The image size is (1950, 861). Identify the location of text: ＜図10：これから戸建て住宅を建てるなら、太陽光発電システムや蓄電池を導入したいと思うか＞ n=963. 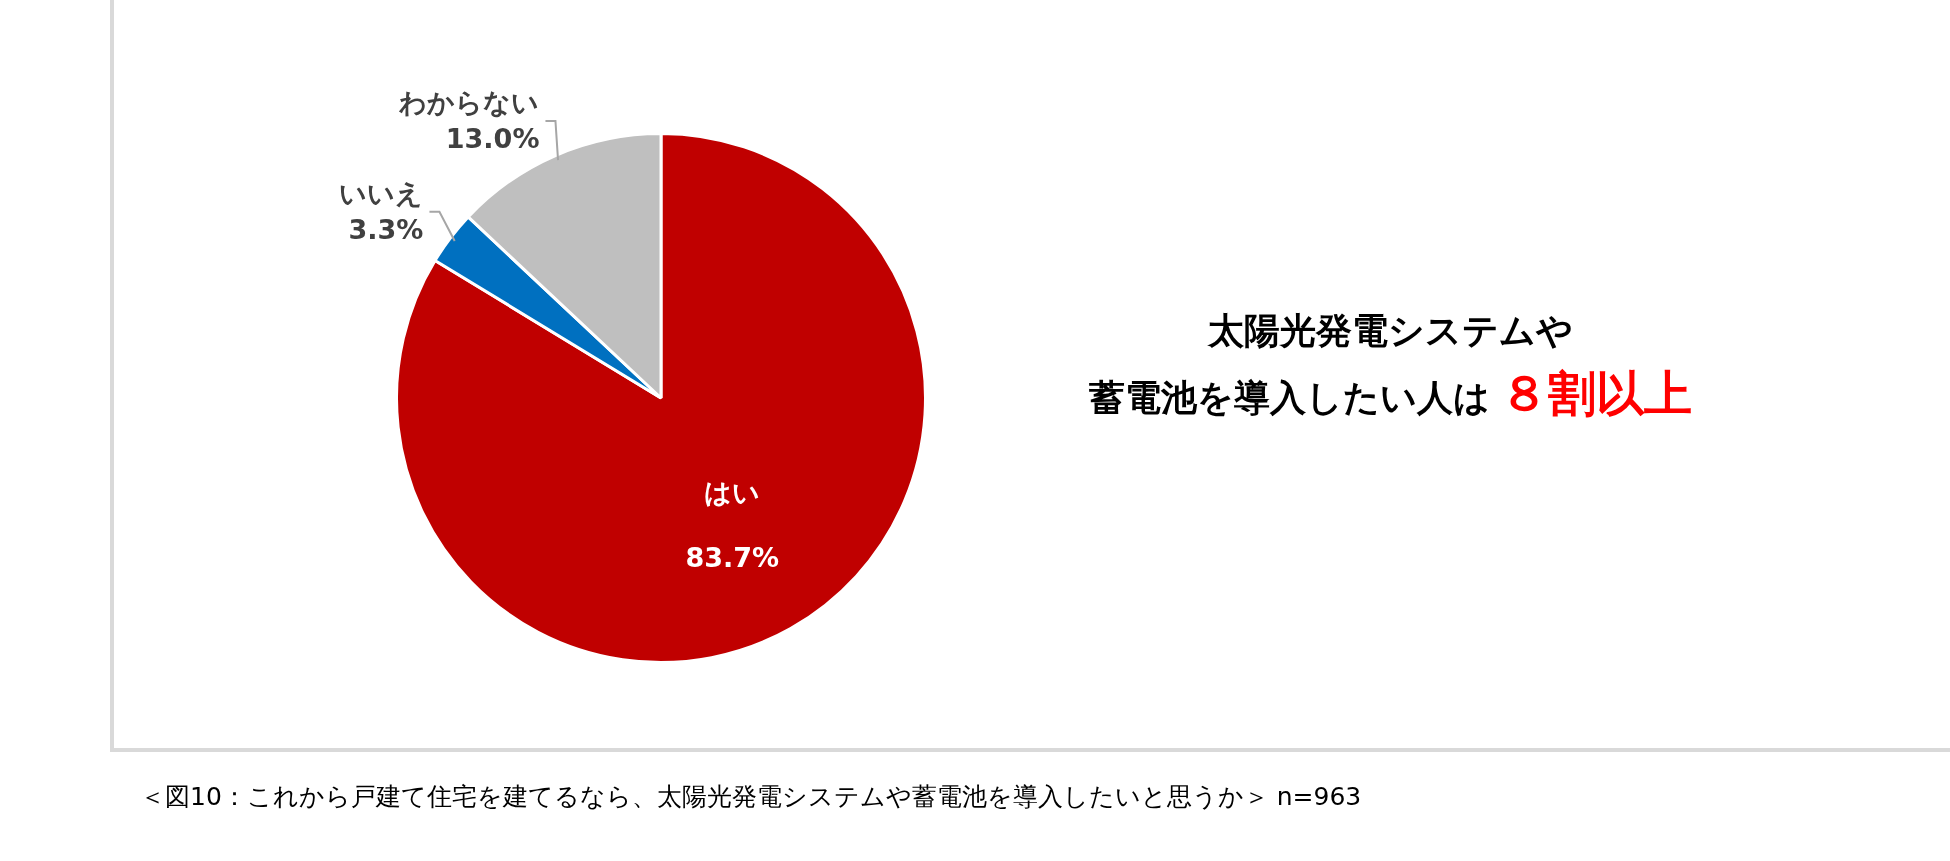
(751, 797).